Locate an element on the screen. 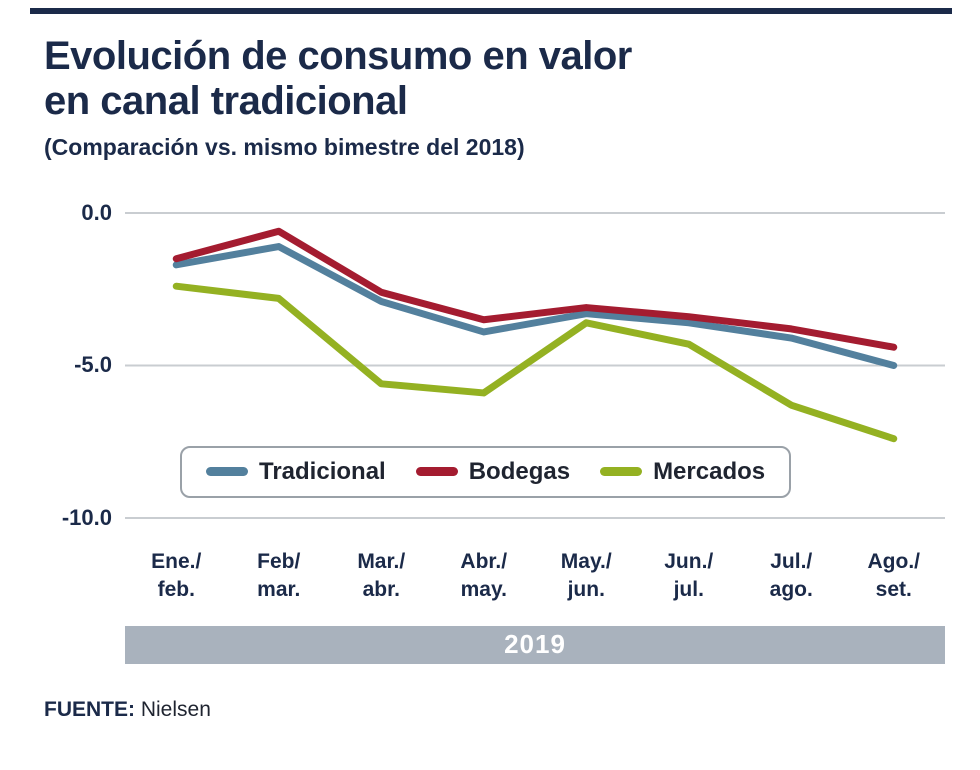 The height and width of the screenshot is (770, 980). title-line-1: Evolución de consumo en valor is located at coordinates (338, 56).